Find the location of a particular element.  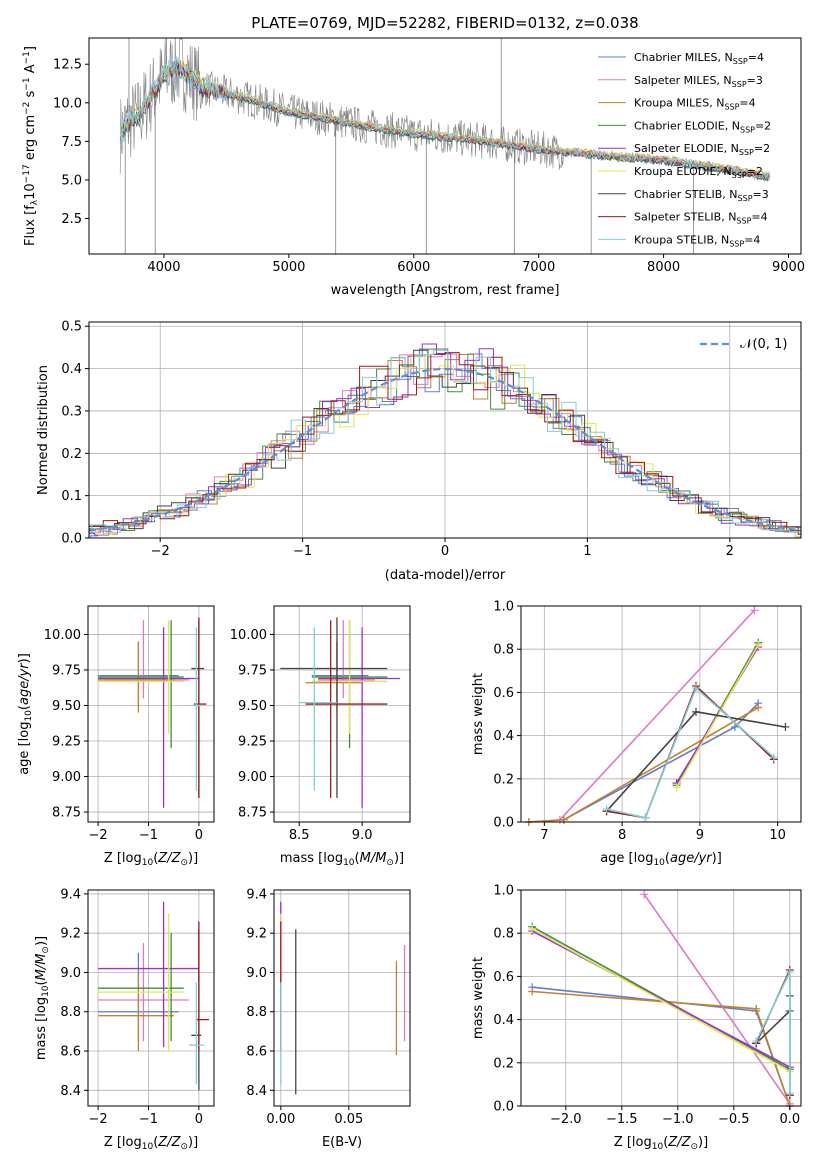

legend-tail: =4 is located at coordinates (756, 57).